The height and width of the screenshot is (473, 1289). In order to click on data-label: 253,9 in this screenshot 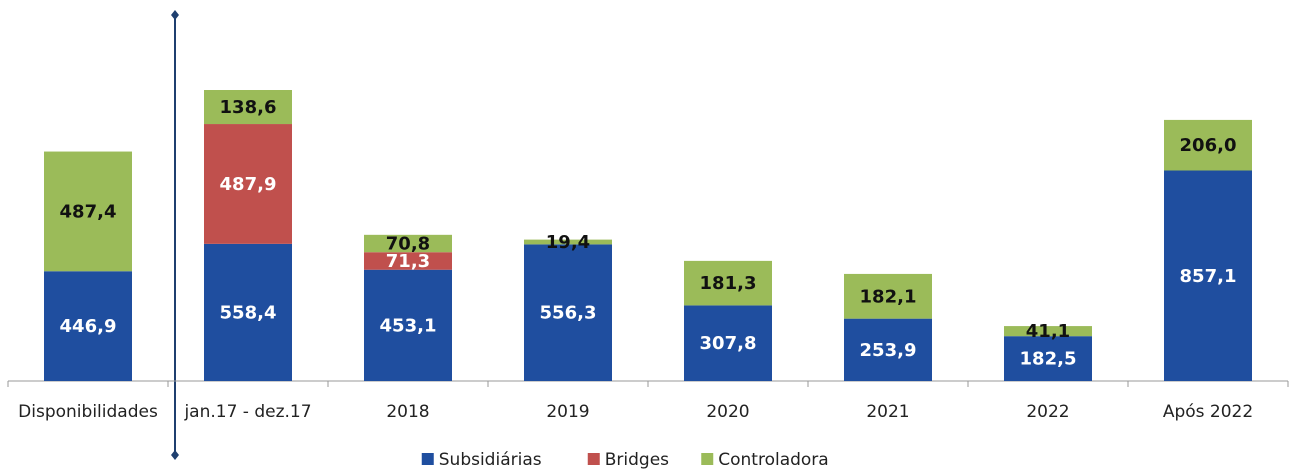, I will do `click(888, 350)`.